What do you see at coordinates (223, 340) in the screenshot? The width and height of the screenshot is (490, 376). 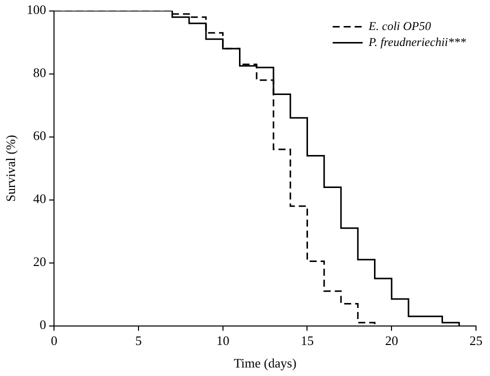 I see `x-tick-label: 10` at bounding box center [223, 340].